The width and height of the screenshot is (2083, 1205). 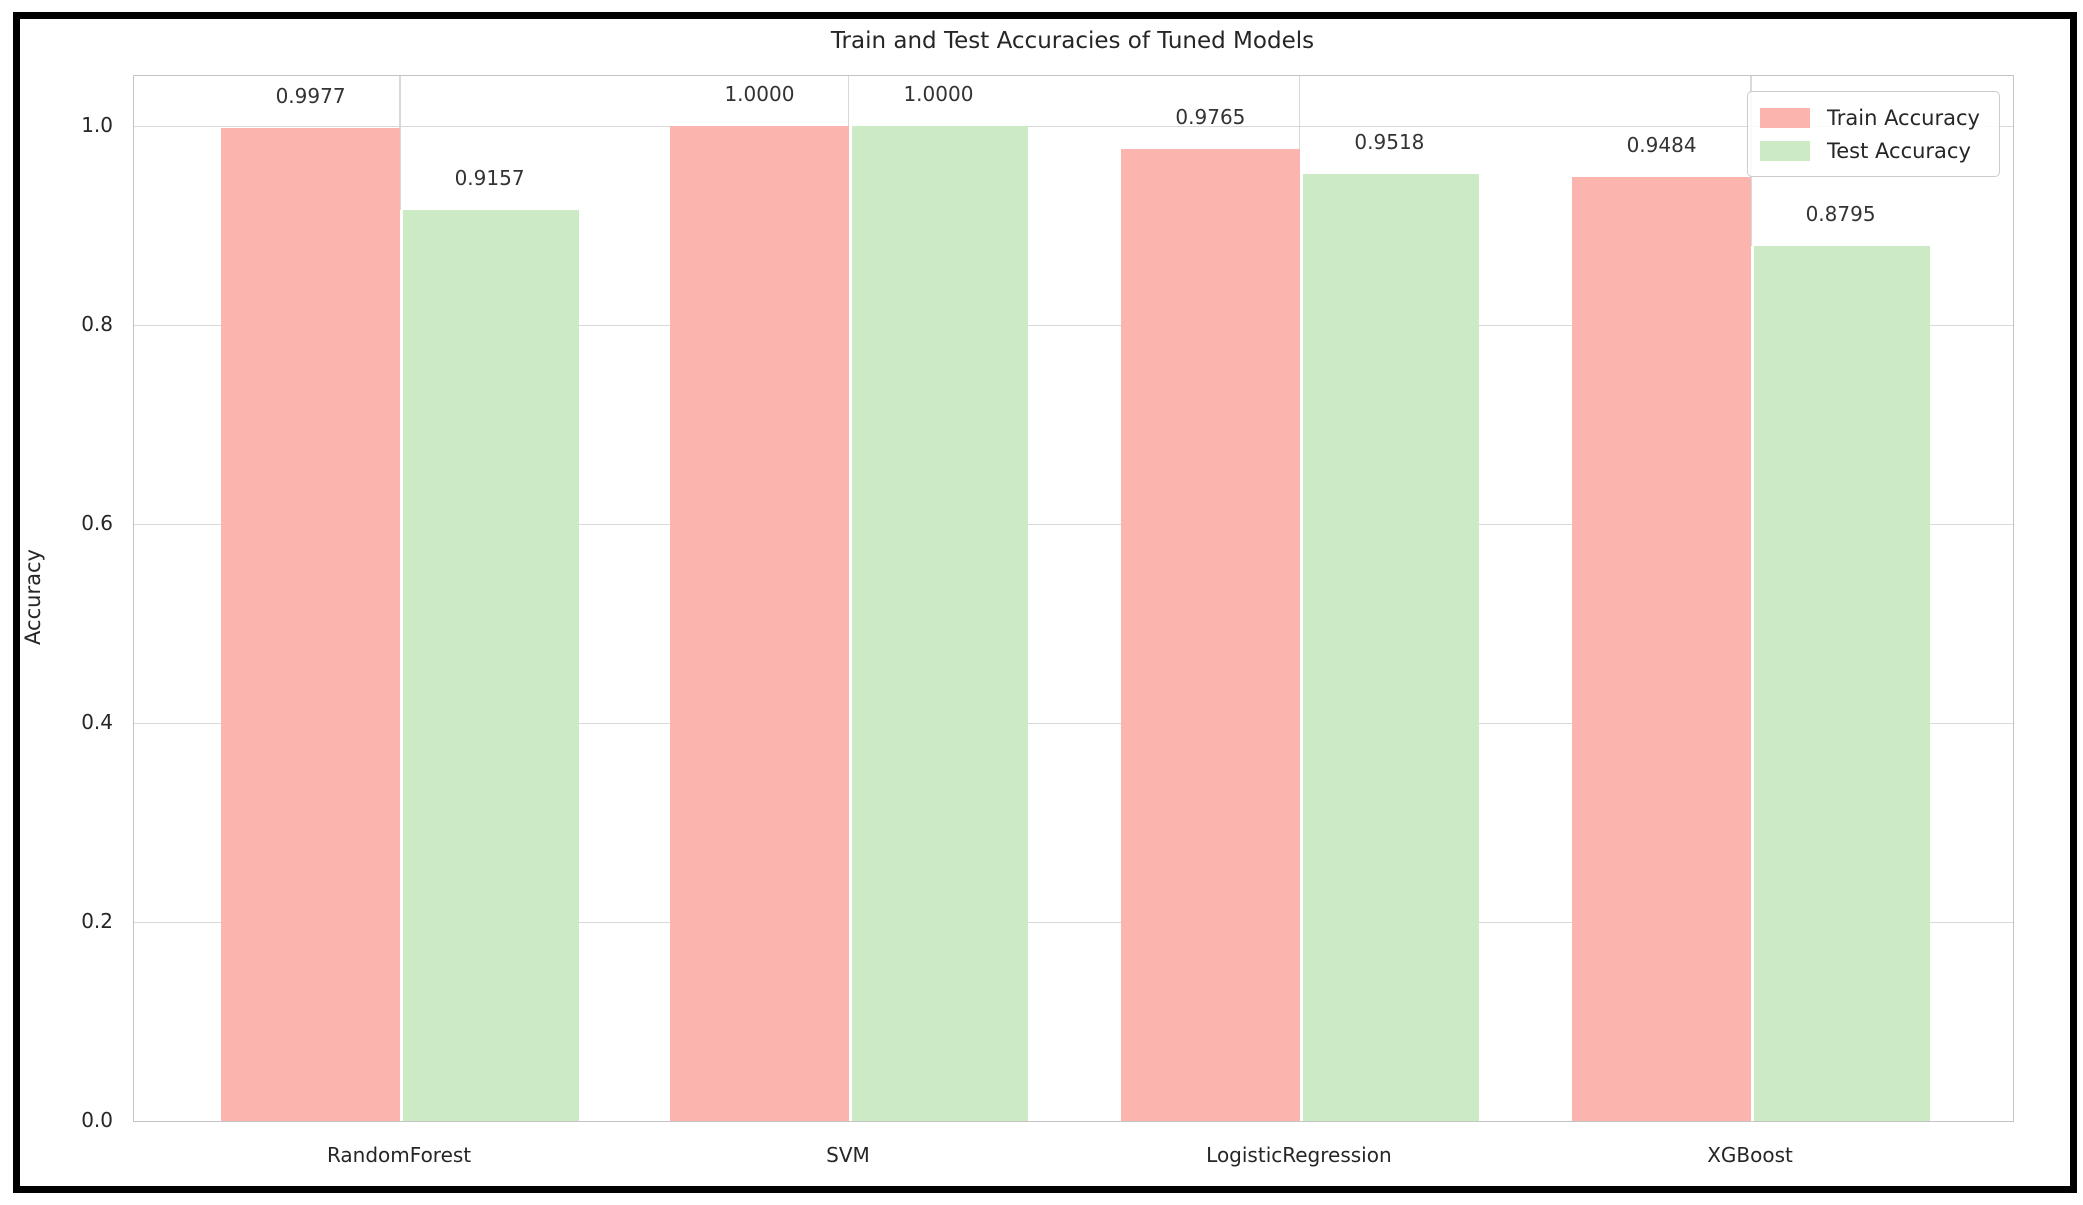 I want to click on value-label-test-accuracy-logisticregression: 0.9518, so click(x=1389, y=141).